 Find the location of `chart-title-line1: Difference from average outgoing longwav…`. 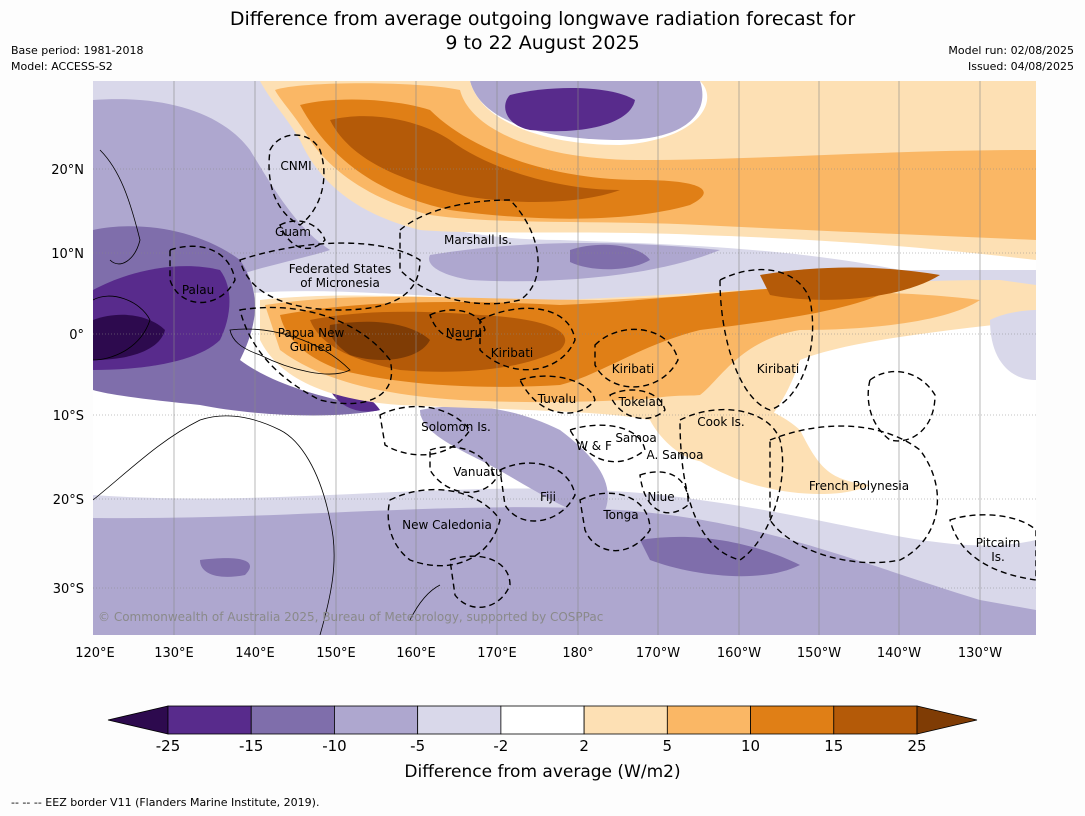

chart-title-line1: Difference from average outgoing longwav… is located at coordinates (542, 19).